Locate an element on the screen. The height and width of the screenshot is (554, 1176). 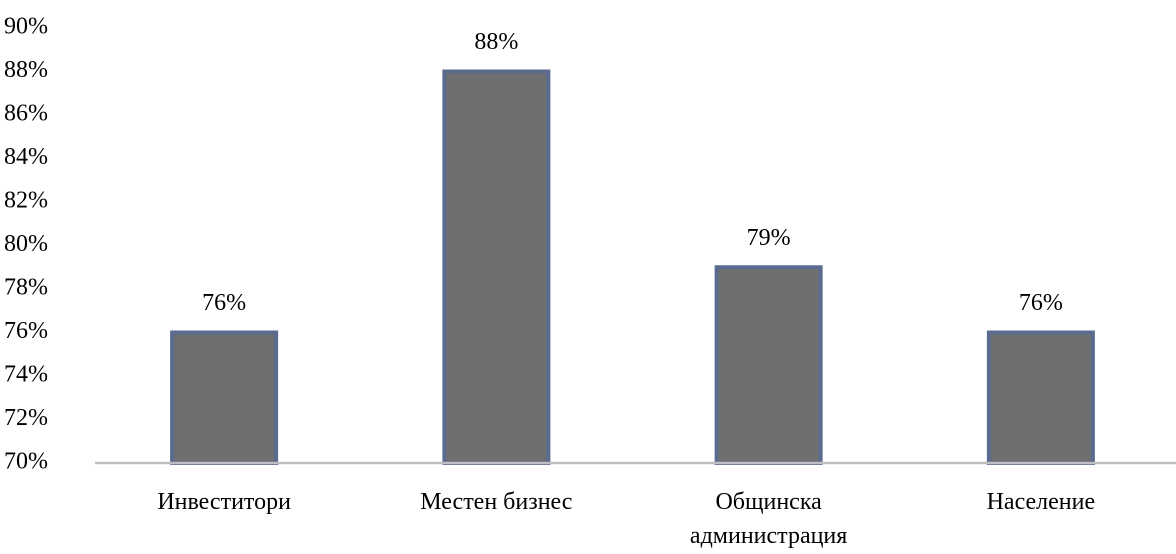
x-tick-label: Инвеститори is located at coordinates (224, 502).